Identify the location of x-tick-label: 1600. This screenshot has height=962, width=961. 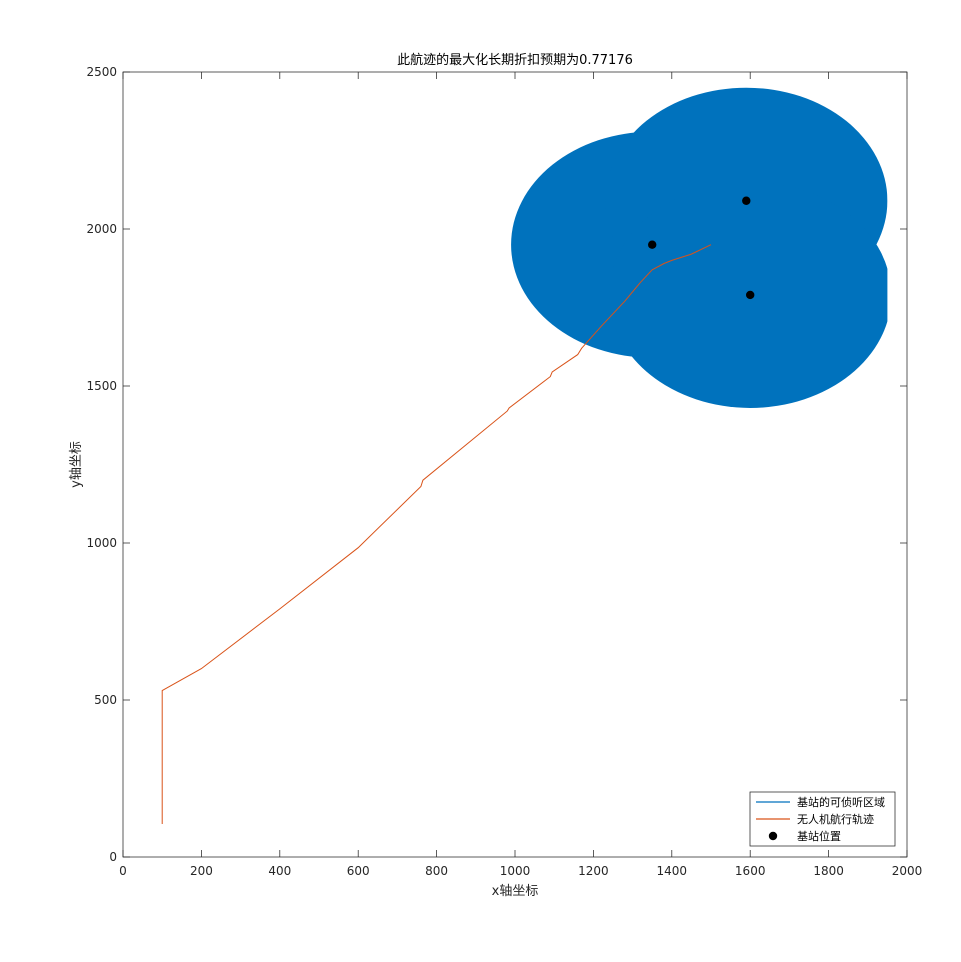
(750, 871).